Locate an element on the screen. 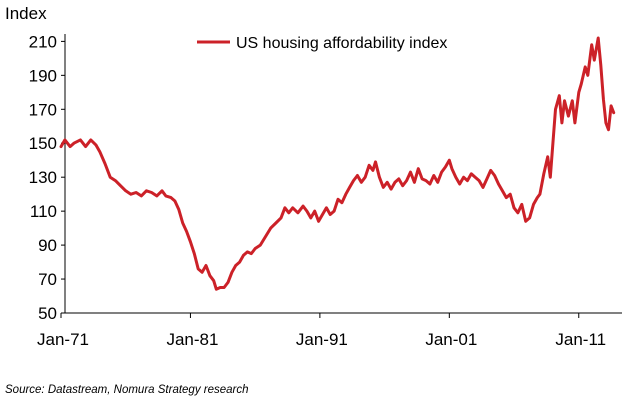  y-tick-label: 50 is located at coordinates (47, 313).